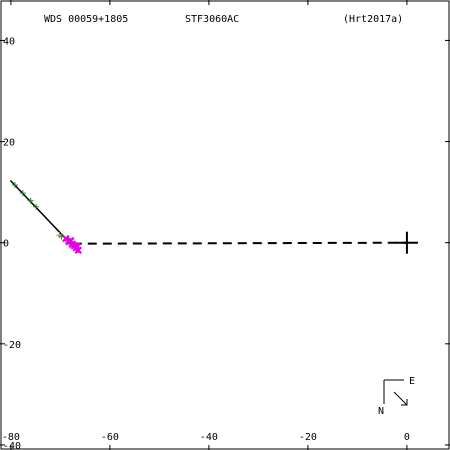 This screenshot has width=450, height=450. I want to click on x-tick-label--80: -80, so click(11, 437).